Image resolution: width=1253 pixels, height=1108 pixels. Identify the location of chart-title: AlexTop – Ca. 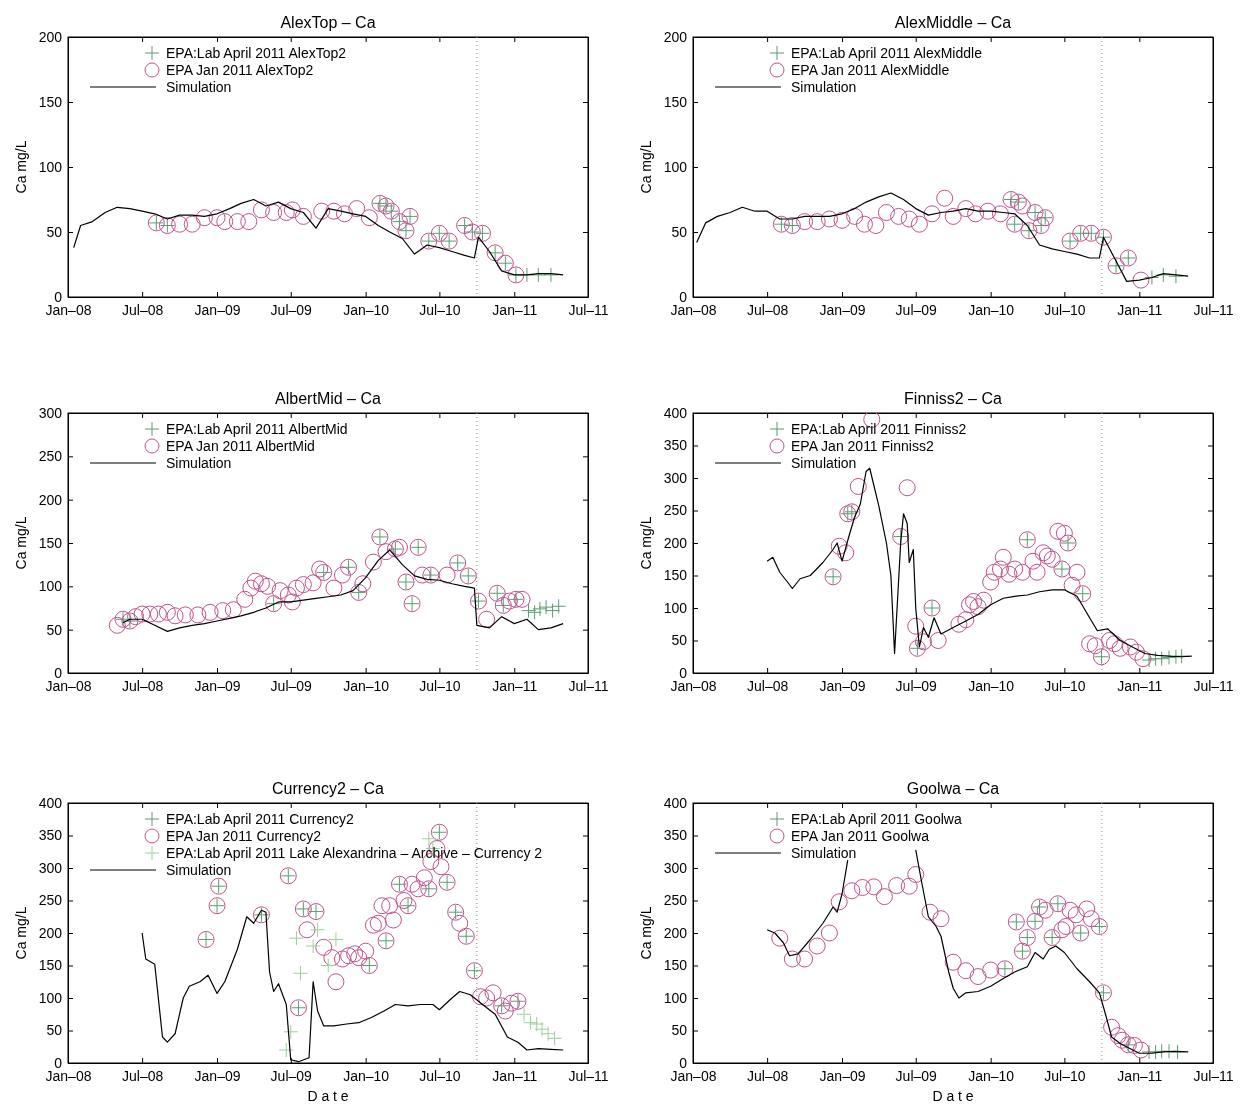
(328, 22).